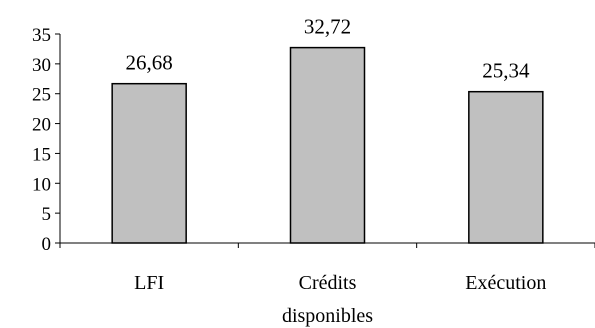  Describe the element at coordinates (47, 214) in the screenshot. I see `y-tick-label: 5` at that location.